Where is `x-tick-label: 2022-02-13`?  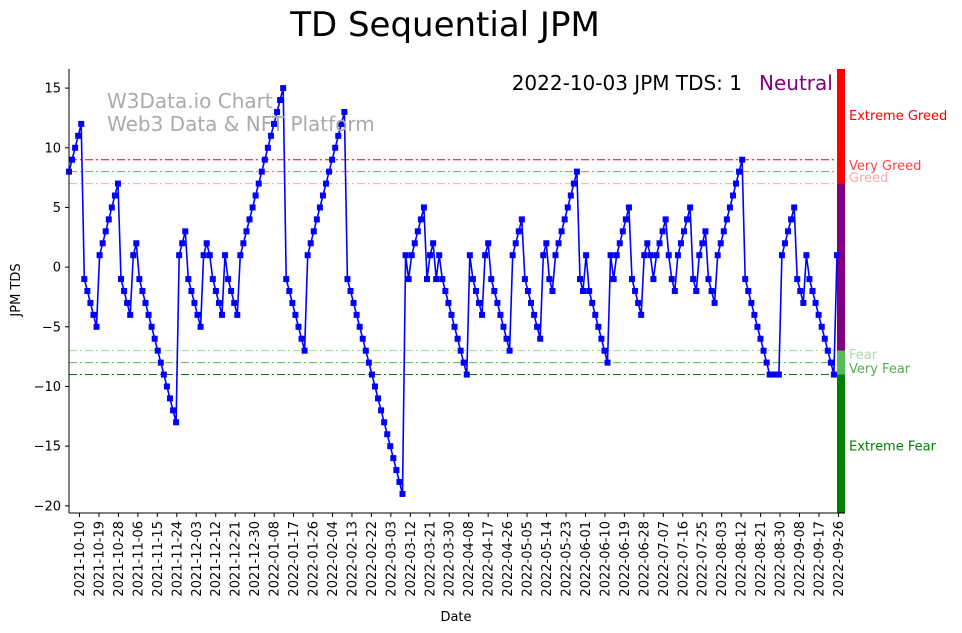
x-tick-label: 2022-02-13 is located at coordinates (352, 559).